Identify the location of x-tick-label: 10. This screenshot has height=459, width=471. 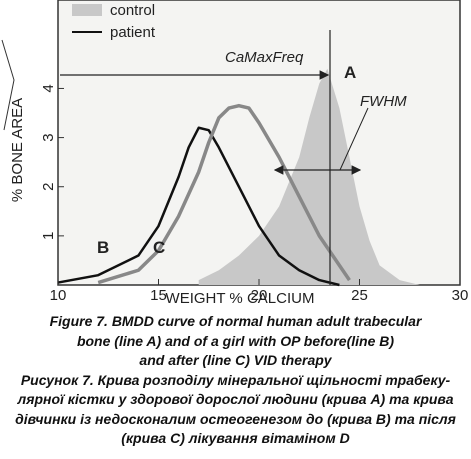
(58, 295).